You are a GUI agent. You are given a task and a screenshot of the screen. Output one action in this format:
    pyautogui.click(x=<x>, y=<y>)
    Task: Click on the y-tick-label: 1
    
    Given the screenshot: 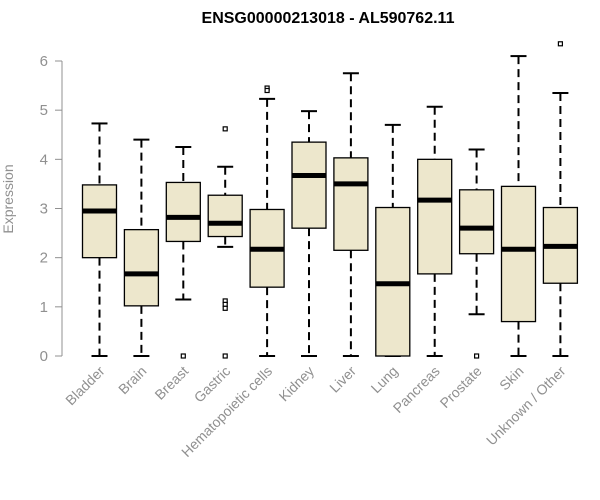 What is the action you would take?
    pyautogui.click(x=44, y=307)
    